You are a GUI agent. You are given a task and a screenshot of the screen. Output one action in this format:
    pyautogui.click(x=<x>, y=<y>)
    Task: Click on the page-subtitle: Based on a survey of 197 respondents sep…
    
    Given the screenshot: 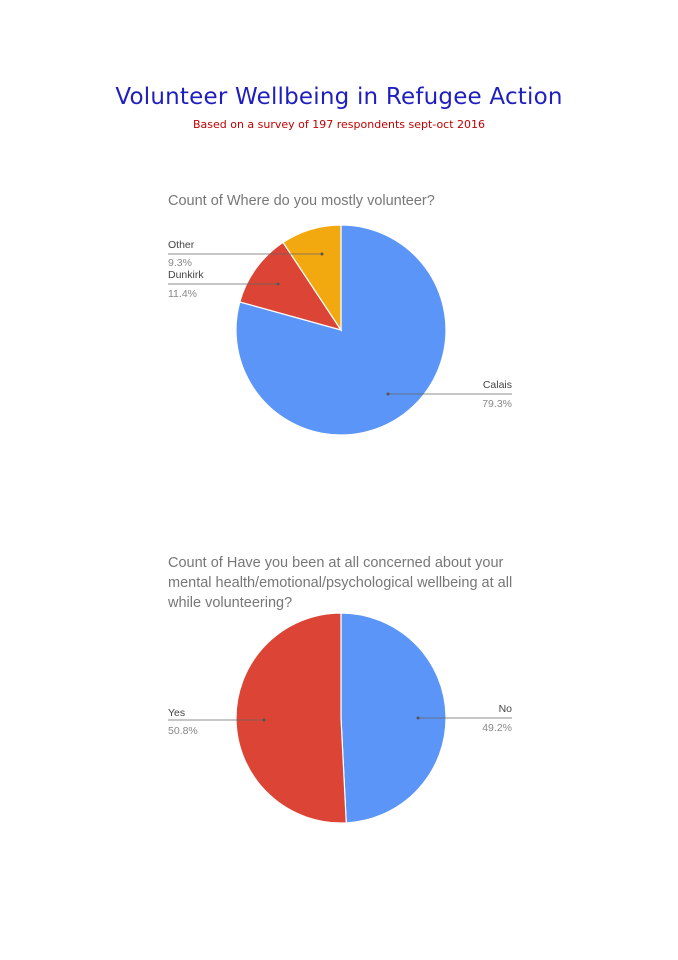 What is the action you would take?
    pyautogui.click(x=339, y=124)
    